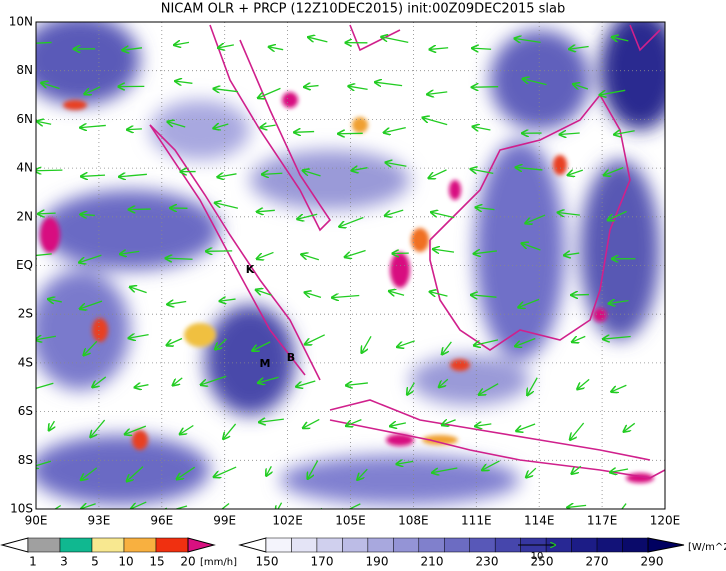 This screenshot has width=726, height=571. Describe the element at coordinates (187, 562) in the screenshot. I see `precip-tick-label: 20` at that location.